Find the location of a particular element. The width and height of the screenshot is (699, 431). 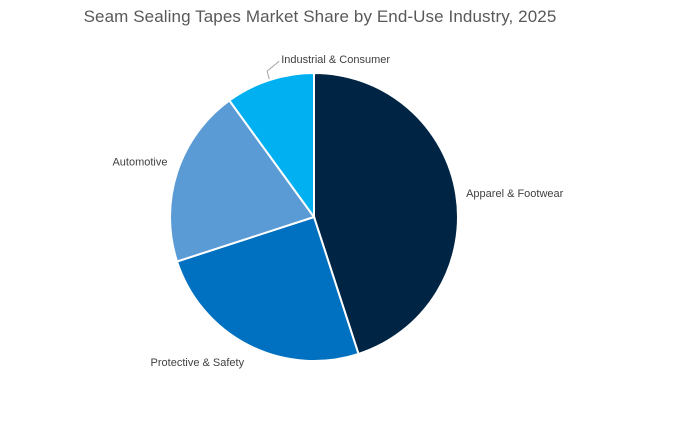

leader-lines is located at coordinates (273, 70).